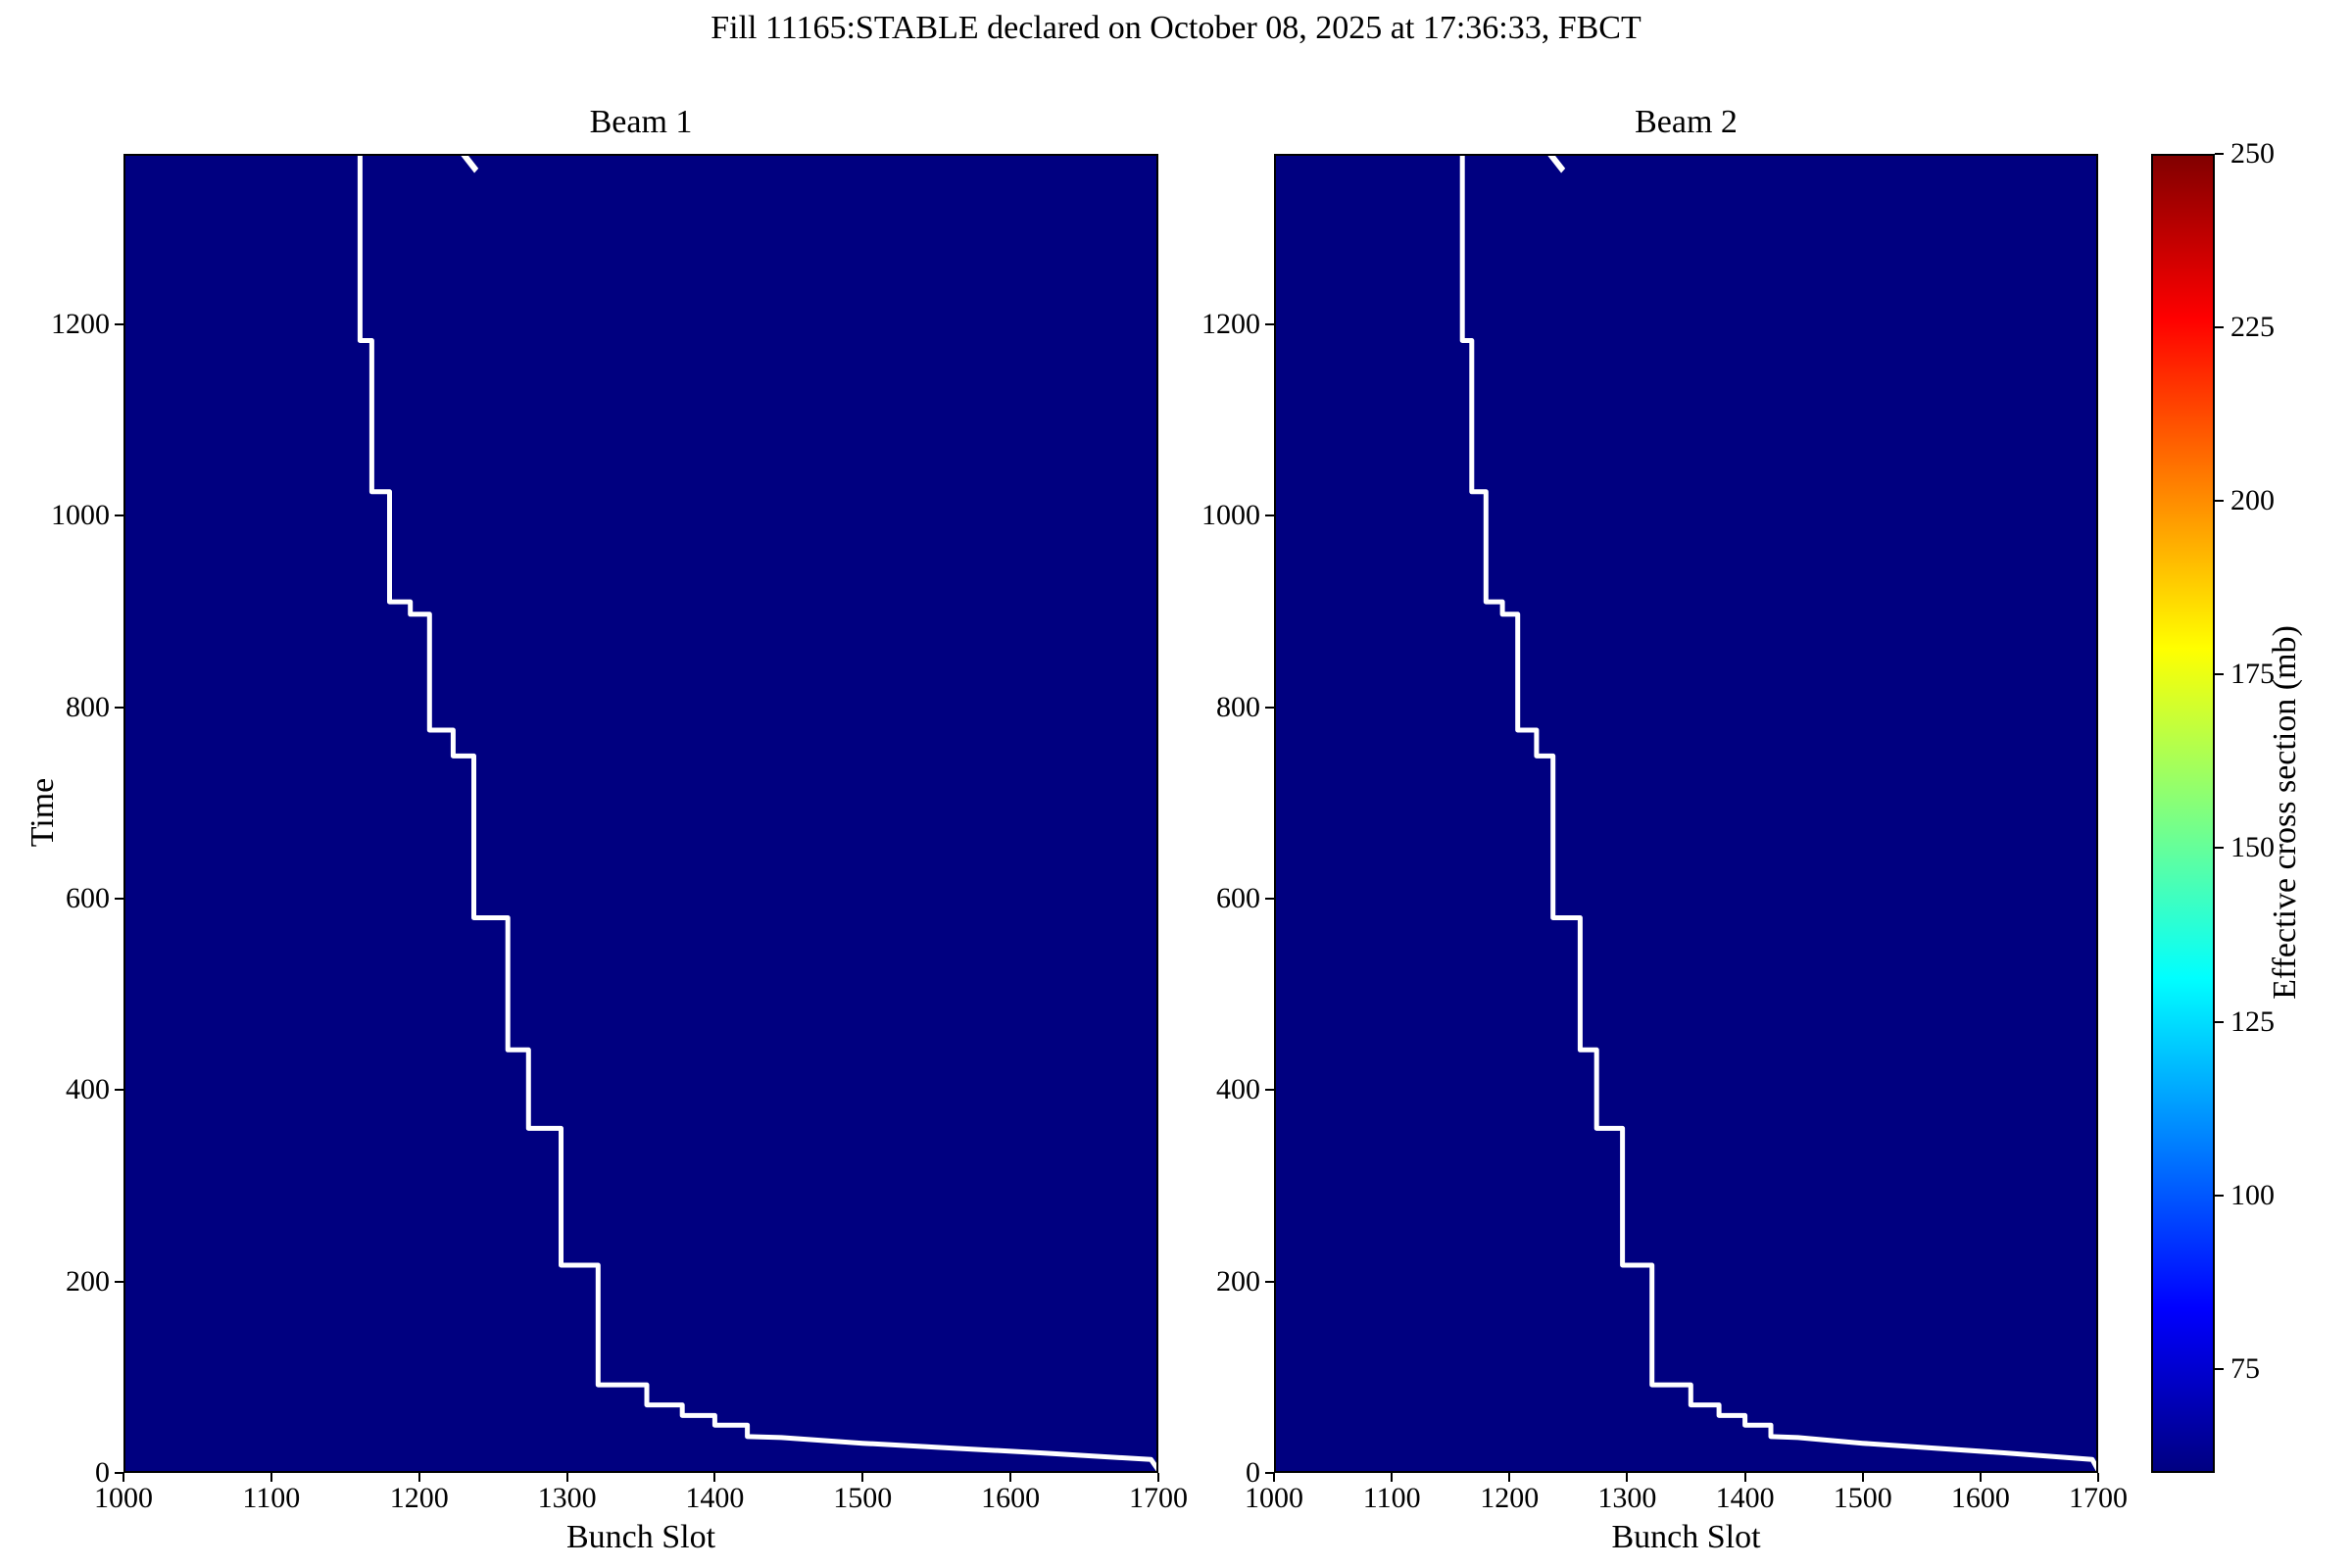  I want to click on colorbar-tick-label: 250, so click(2252, 153).